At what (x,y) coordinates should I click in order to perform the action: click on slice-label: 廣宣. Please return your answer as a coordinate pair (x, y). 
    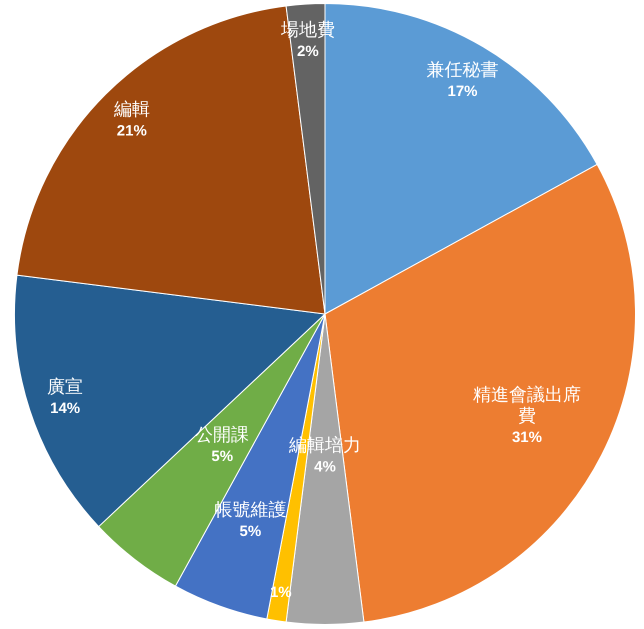
    Looking at the image, I should click on (65, 386).